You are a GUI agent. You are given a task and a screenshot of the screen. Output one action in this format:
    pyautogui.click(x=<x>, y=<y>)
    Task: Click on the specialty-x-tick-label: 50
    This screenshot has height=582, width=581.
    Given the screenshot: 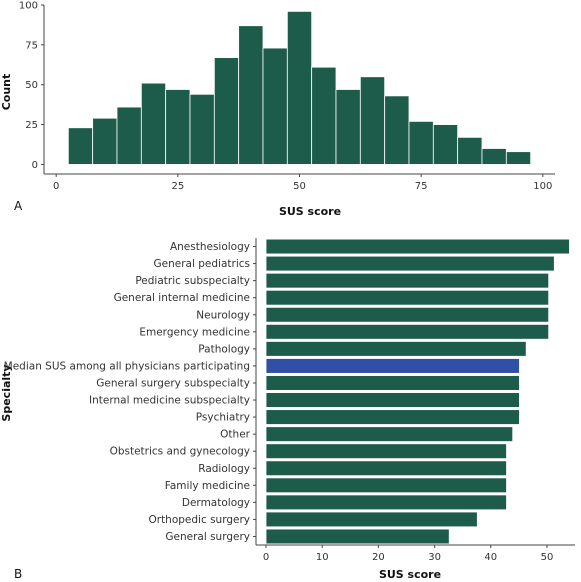 What is the action you would take?
    pyautogui.click(x=547, y=557)
    